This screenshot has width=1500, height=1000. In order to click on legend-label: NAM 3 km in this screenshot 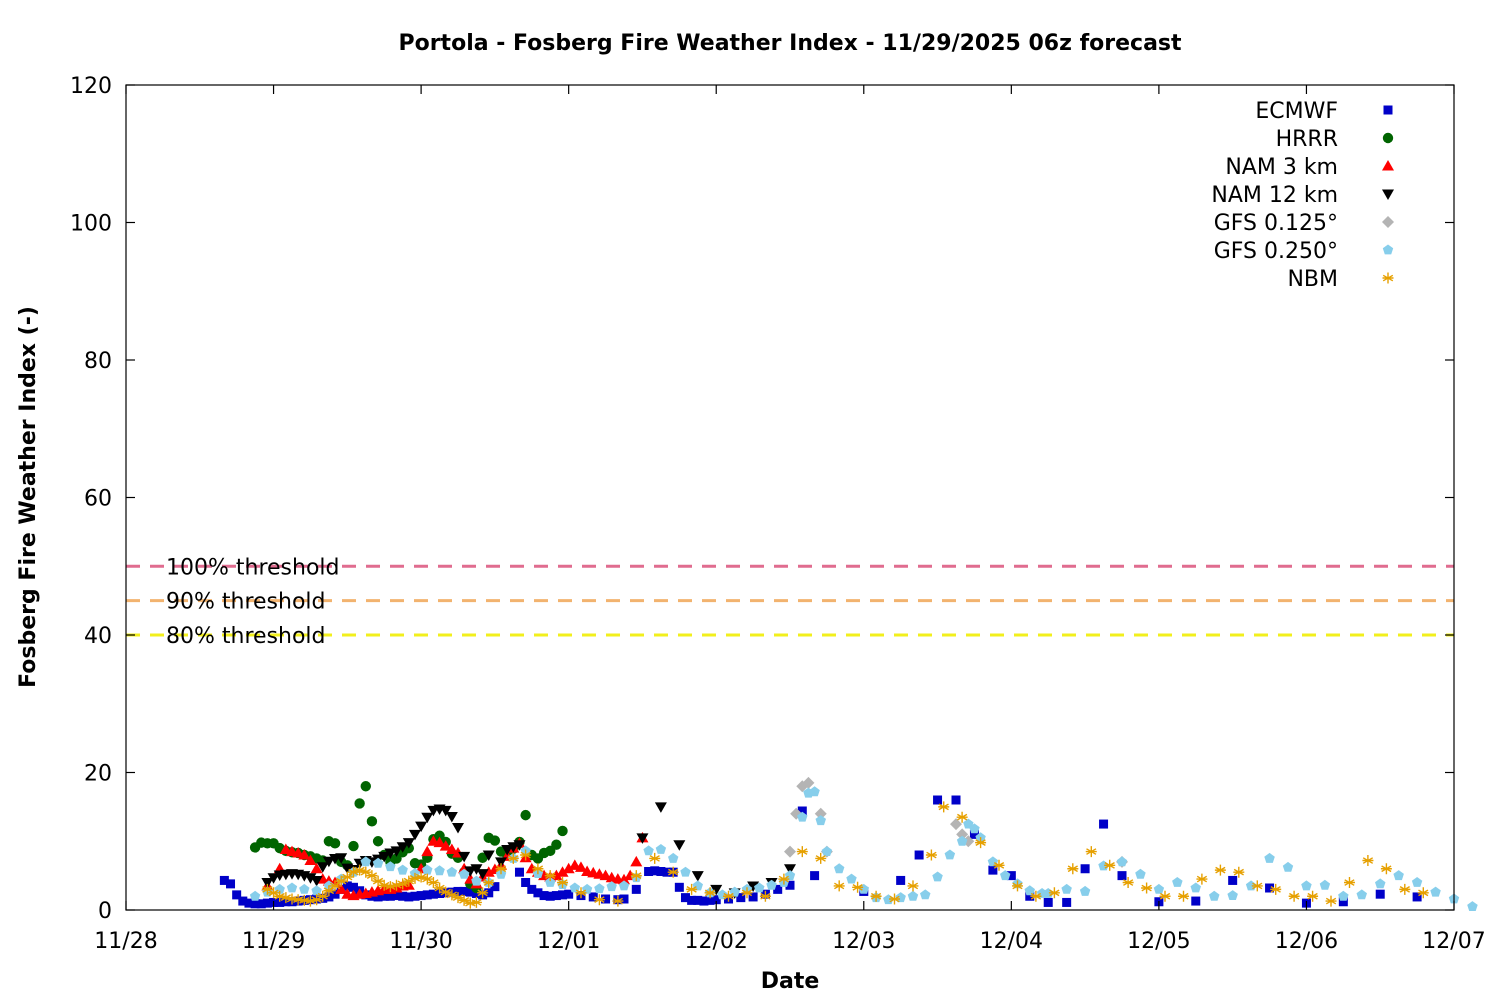, I will do `click(1281, 167)`.